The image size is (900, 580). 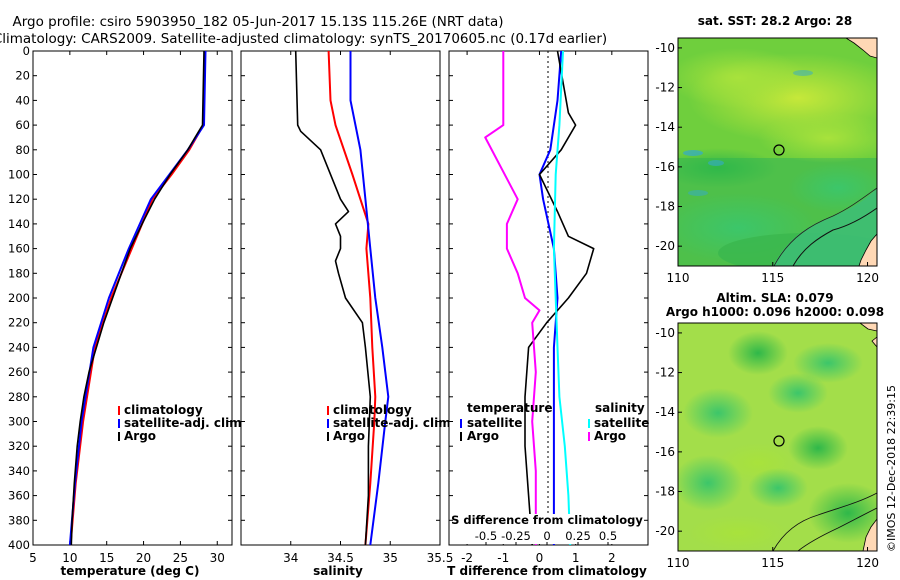 What do you see at coordinates (512, 298) in the screenshot?
I see `series-salinity-argo` at bounding box center [512, 298].